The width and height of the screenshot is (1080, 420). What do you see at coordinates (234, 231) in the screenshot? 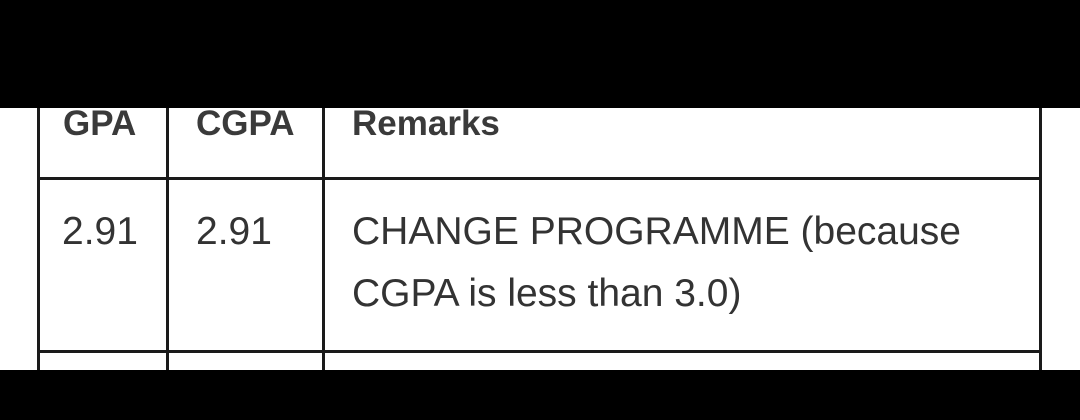
I see `cell-cgpa: 2.91` at bounding box center [234, 231].